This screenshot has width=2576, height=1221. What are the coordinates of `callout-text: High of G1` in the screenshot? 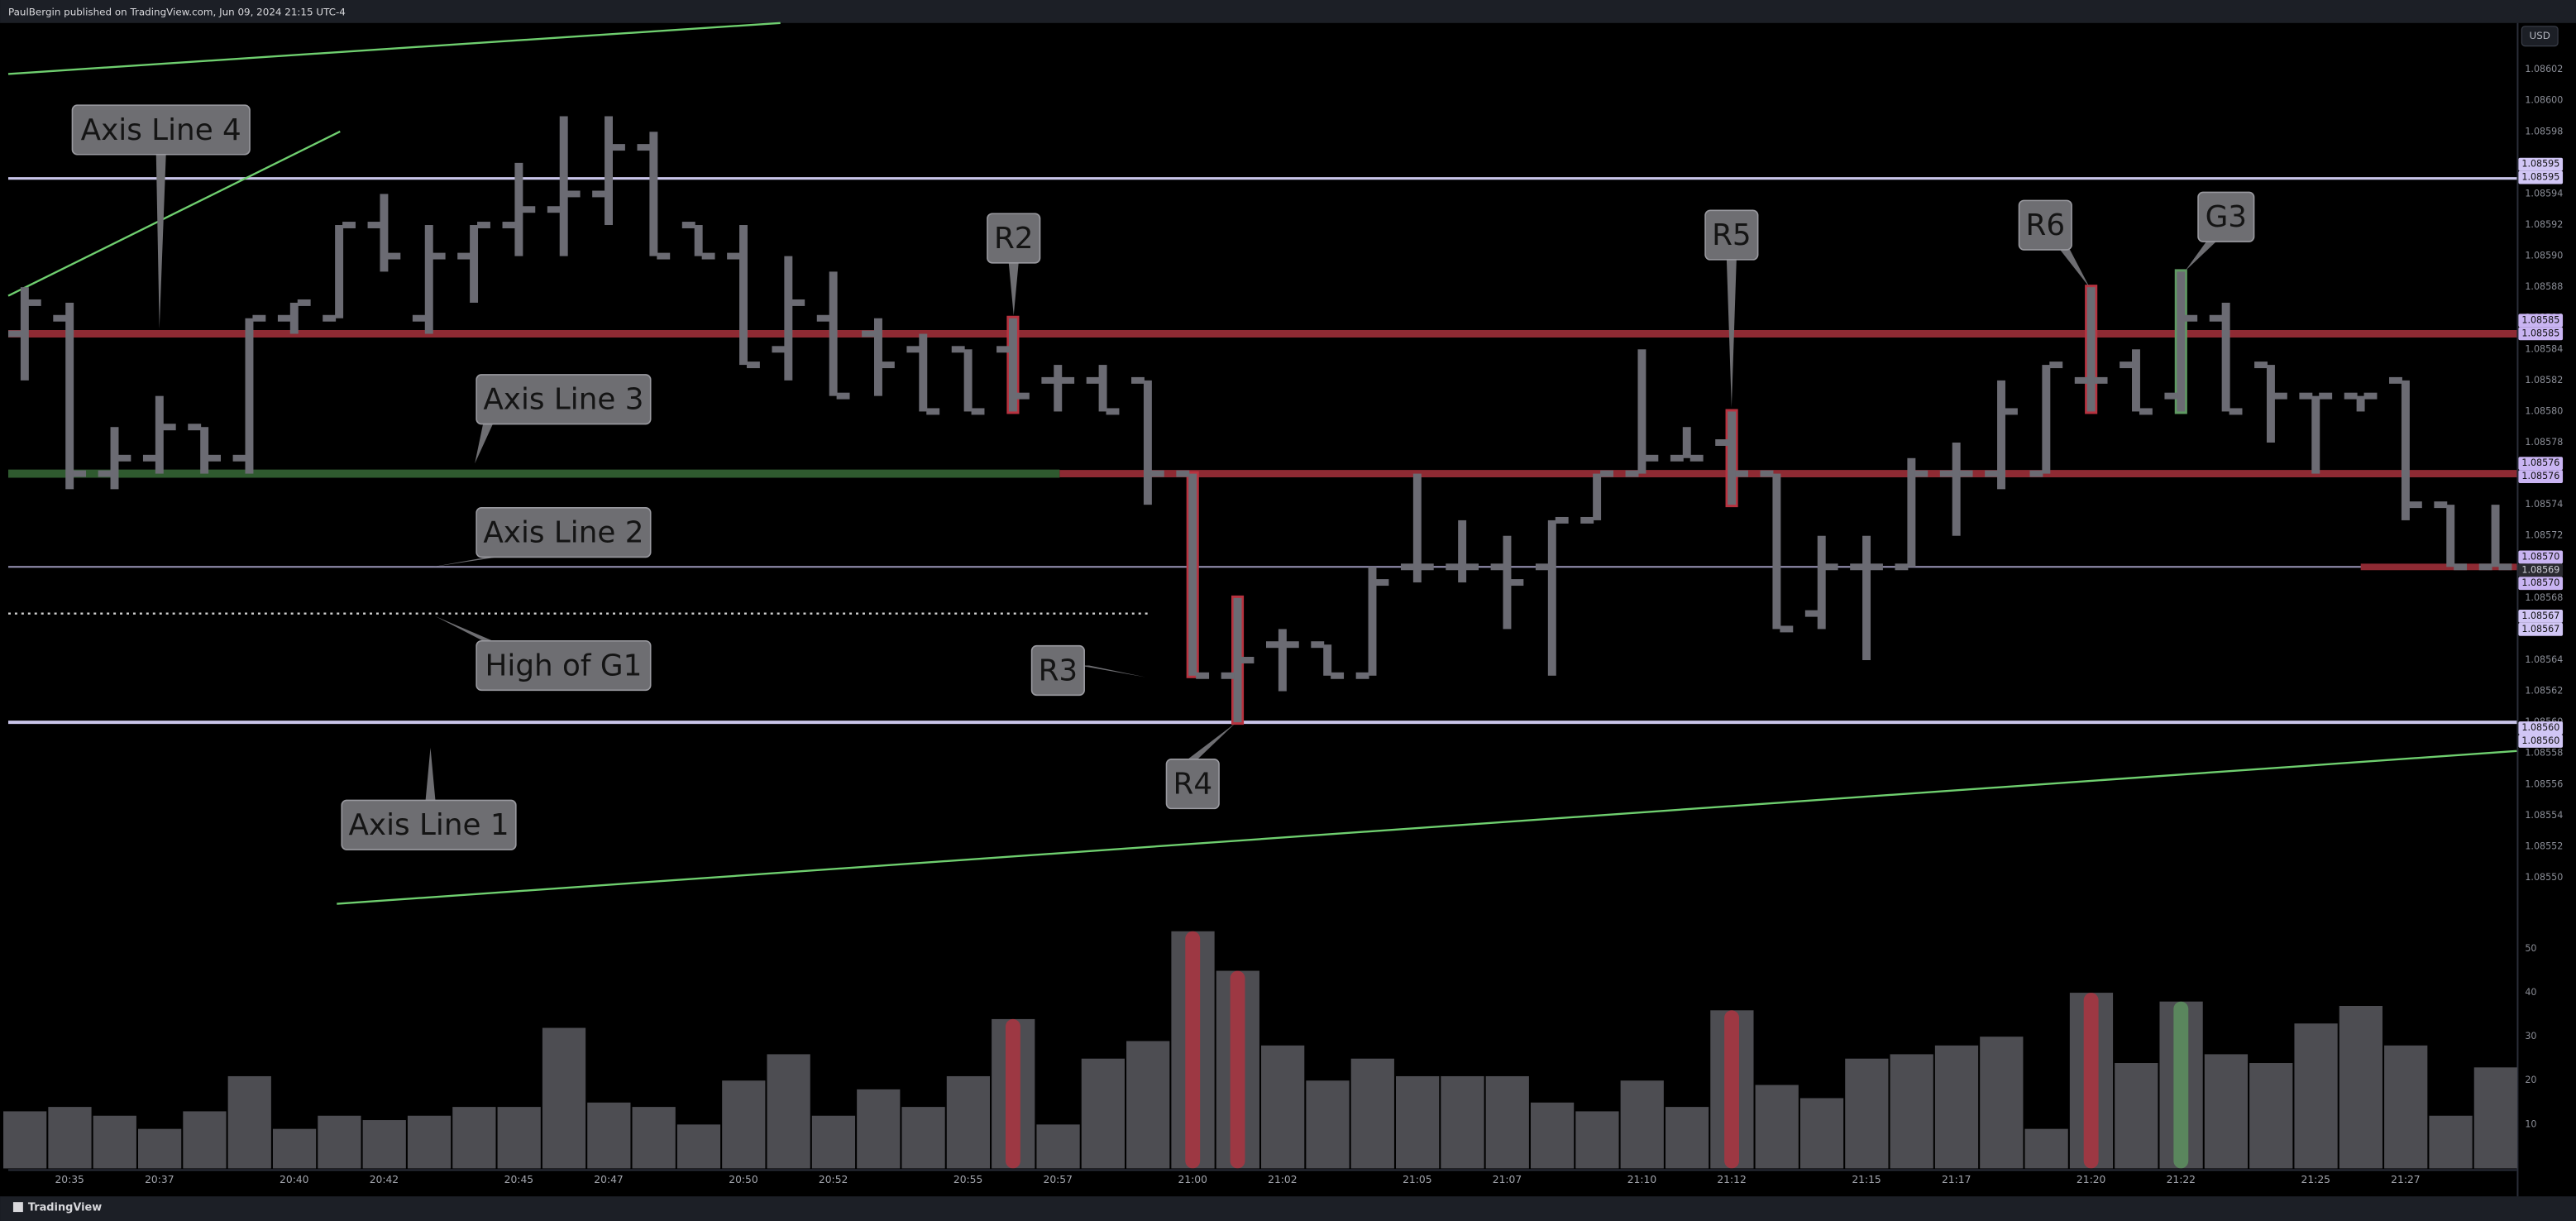 It's located at (564, 666).